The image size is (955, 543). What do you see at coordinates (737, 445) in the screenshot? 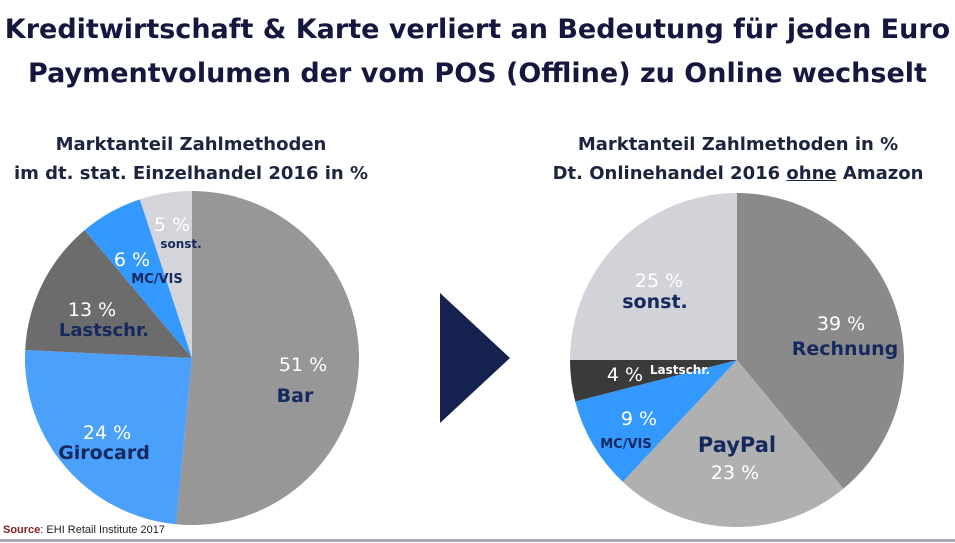
I see `slice-paypal-label: PayPal` at bounding box center [737, 445].